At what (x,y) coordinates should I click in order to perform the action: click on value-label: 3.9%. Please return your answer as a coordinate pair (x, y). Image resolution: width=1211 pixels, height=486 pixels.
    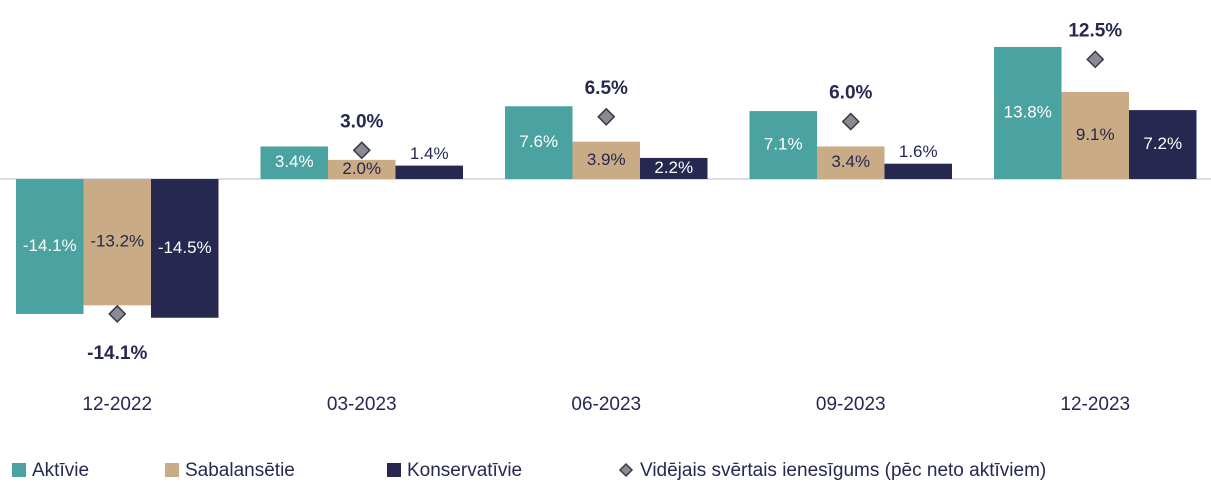
    Looking at the image, I should click on (606, 159).